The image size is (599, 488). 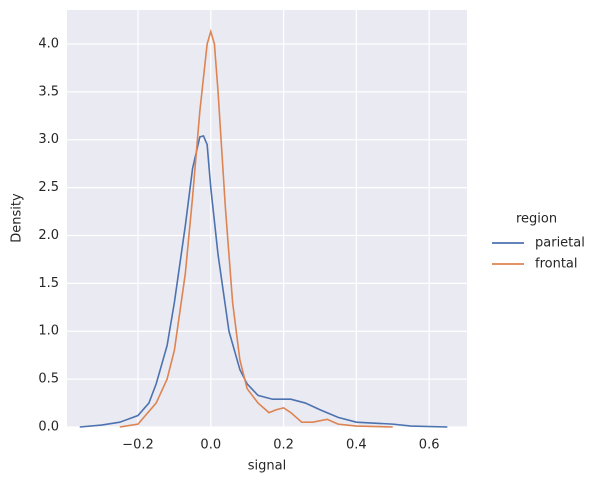 I want to click on y-tick-label: 3.0, so click(x=48, y=139).